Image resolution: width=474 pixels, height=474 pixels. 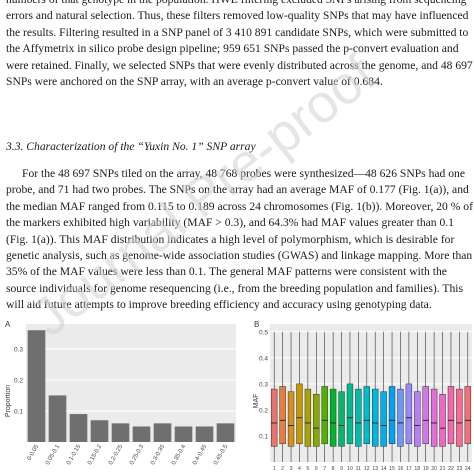 I want to click on panel-label-a: A, so click(x=8, y=324).